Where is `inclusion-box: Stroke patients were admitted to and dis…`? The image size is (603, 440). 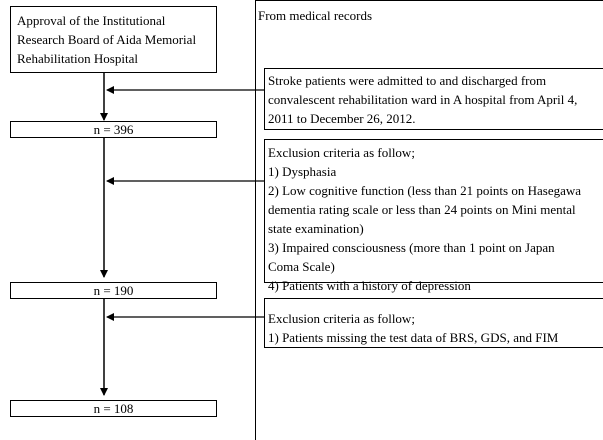 inclusion-box: Stroke patients were admitted to and dis… is located at coordinates (433, 99).